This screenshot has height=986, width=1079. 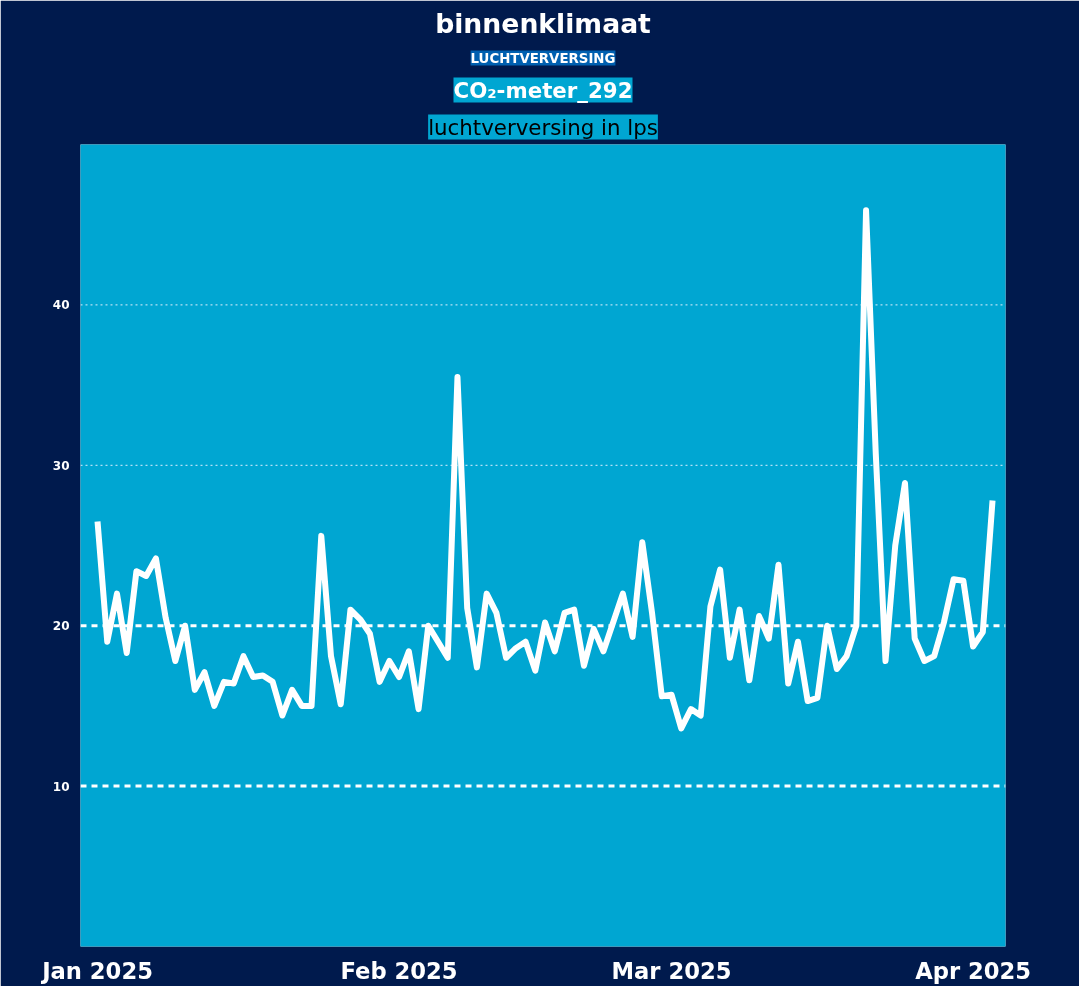 I want to click on x-tick-label: Jan 2025, so click(x=96, y=970).